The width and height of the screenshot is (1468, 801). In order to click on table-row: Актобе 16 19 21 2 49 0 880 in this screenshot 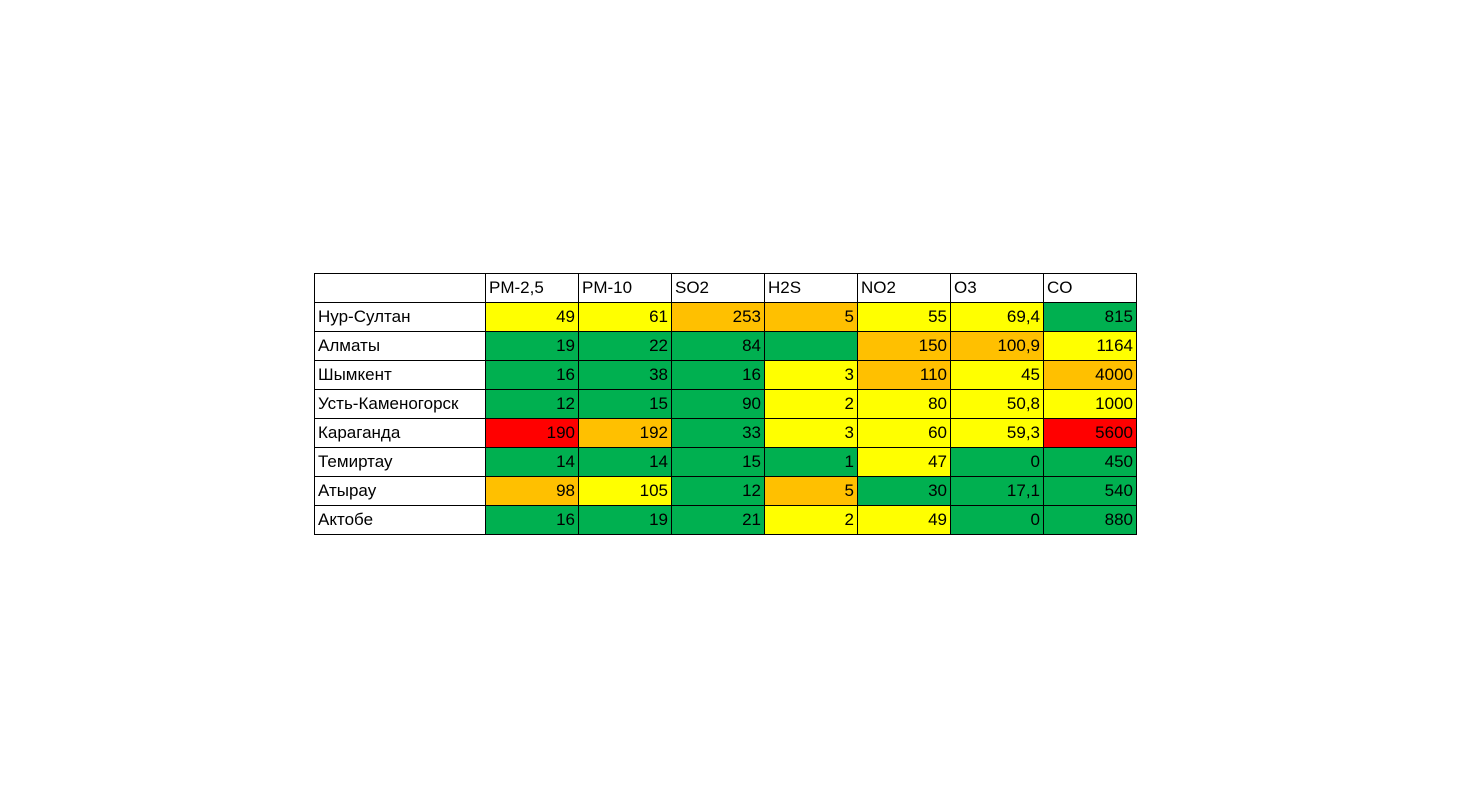, I will do `click(725, 520)`.